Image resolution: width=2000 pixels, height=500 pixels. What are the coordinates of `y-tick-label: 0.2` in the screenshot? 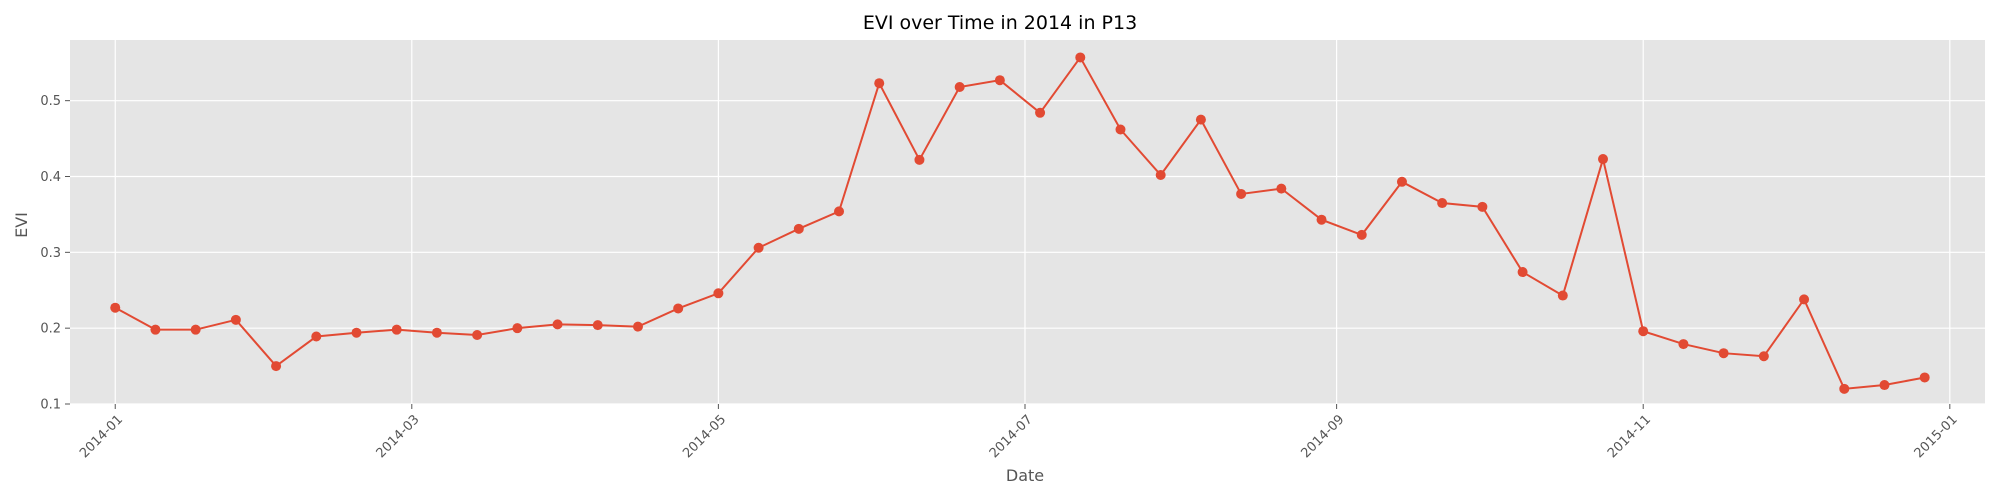 It's located at (50, 329).